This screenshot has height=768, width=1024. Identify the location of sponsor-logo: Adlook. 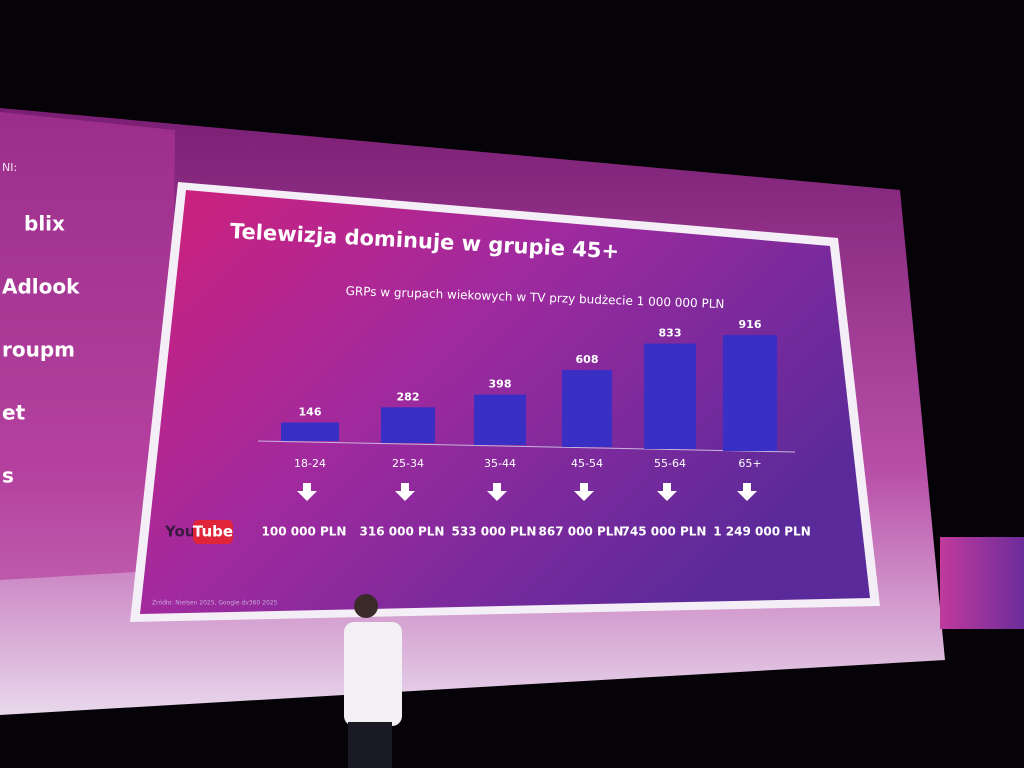
(41, 287).